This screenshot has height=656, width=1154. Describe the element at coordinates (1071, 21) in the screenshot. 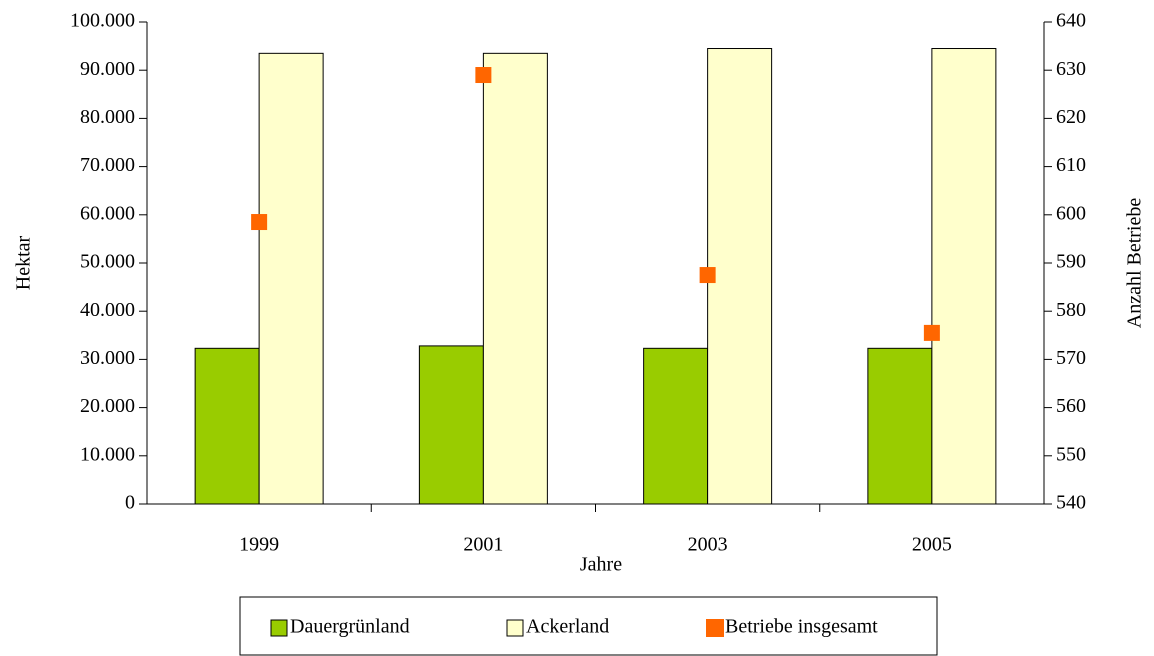

I see `y2-tick-label: 640` at that location.